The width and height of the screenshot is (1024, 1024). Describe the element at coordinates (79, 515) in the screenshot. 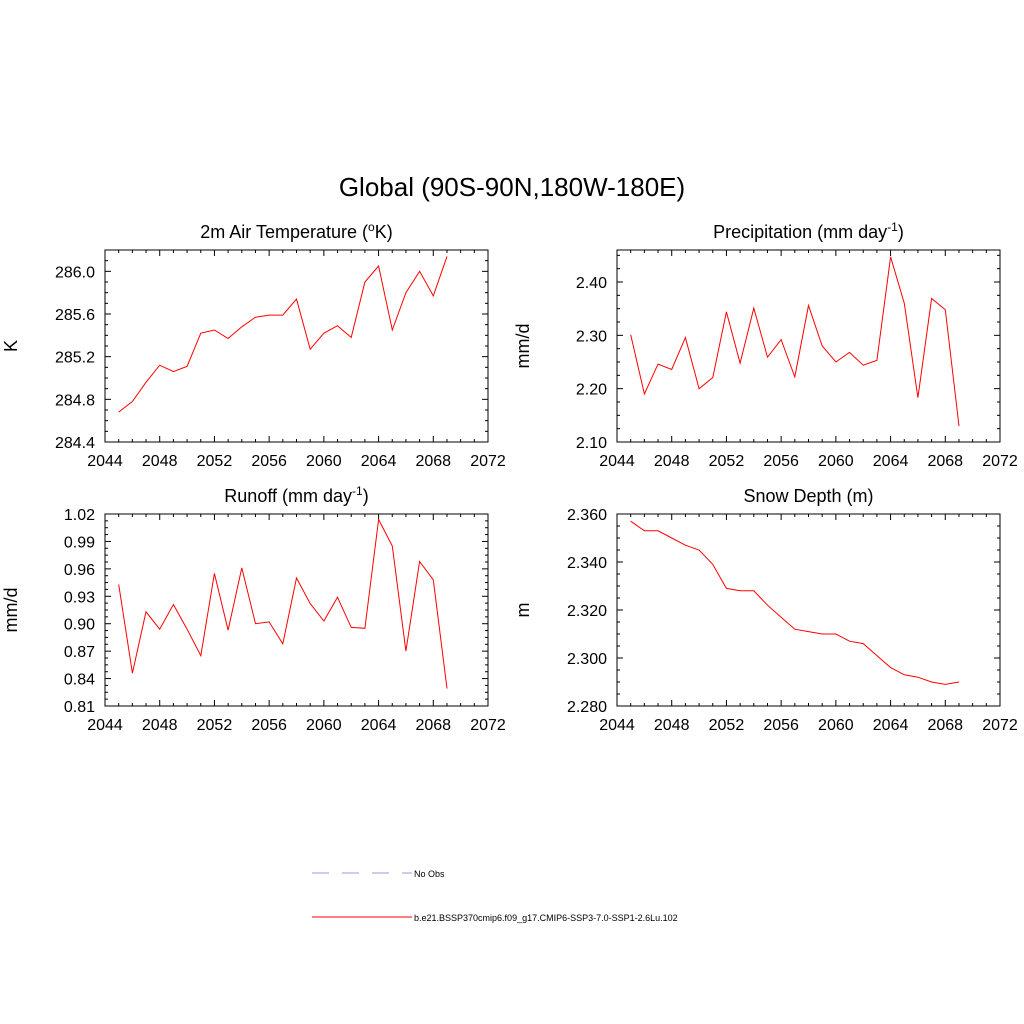

I see `y-tick-label: 1.02` at that location.